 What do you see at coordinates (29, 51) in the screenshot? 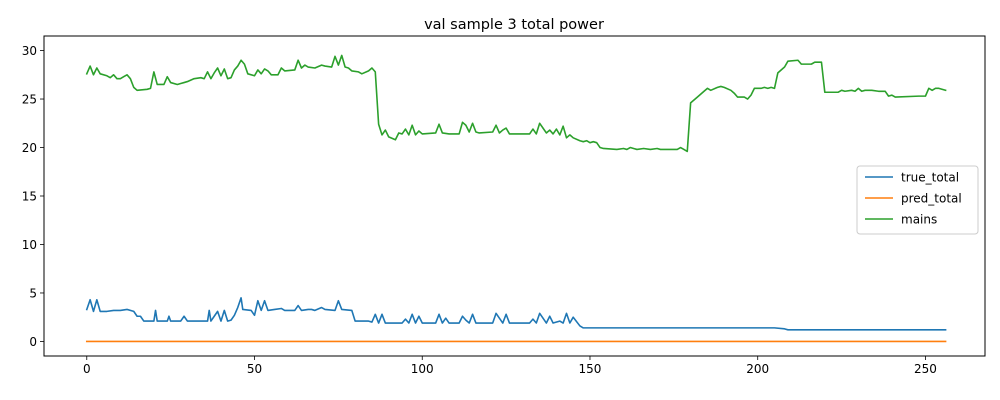
I see `y-tick-label: 30` at bounding box center [29, 51].